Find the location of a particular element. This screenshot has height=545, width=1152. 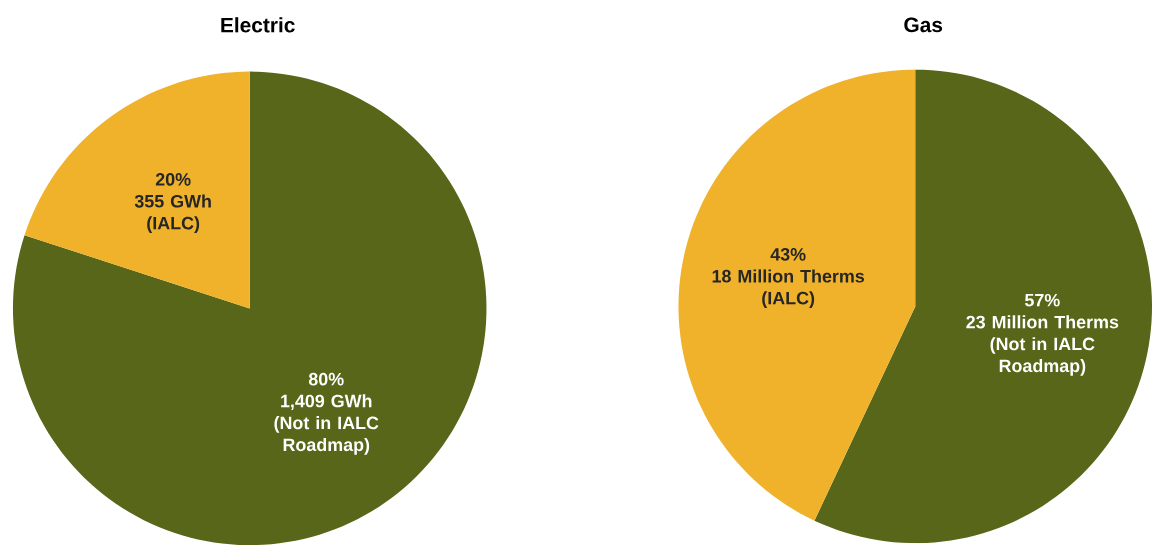

text: 355 GWh is located at coordinates (172, 201).